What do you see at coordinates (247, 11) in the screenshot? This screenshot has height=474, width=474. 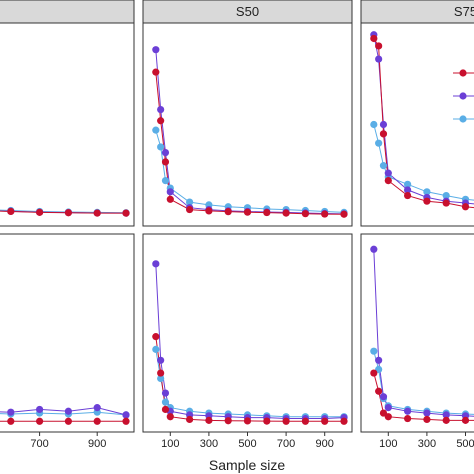 I see `facet-label: S50` at bounding box center [247, 11].